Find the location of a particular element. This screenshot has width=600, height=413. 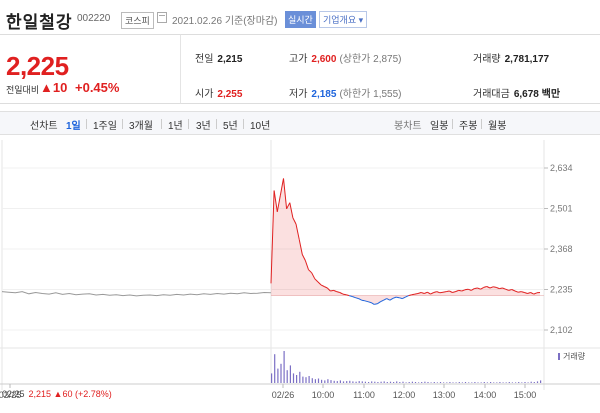

tab-period-10y: 10년 is located at coordinates (260, 126).